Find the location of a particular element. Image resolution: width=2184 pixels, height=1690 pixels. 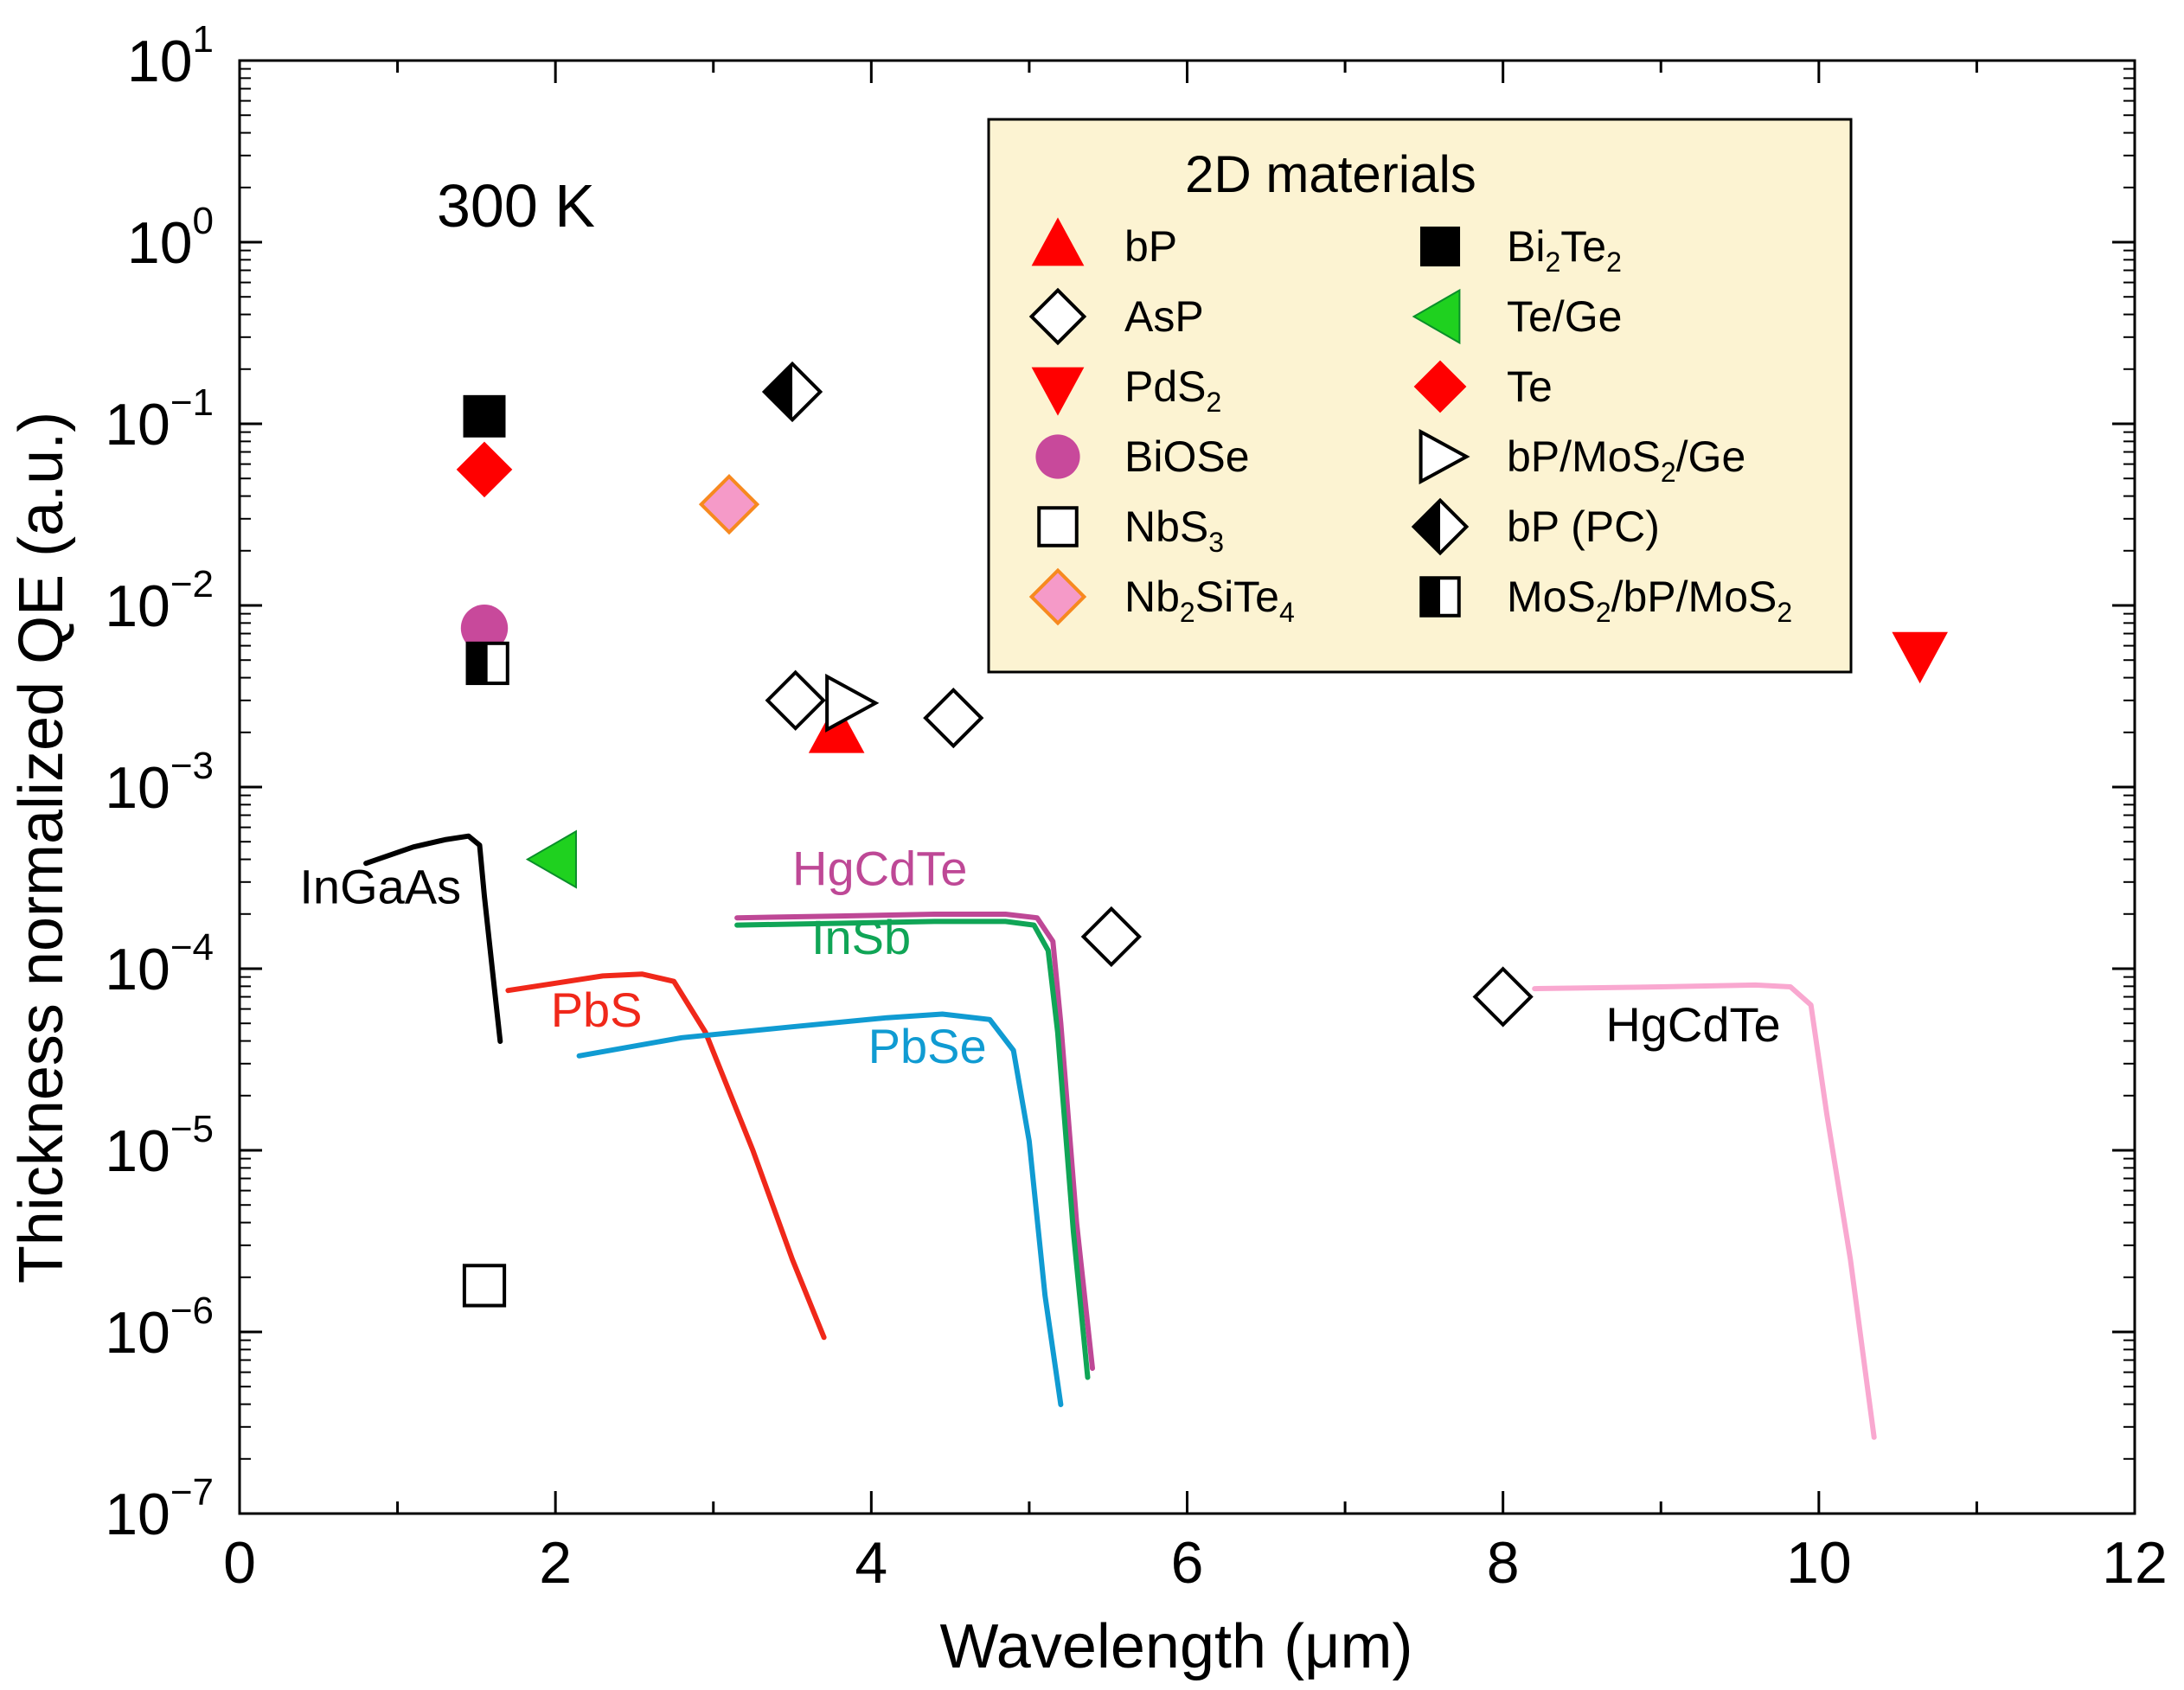

x-tick-label: 4 is located at coordinates (871, 1563).